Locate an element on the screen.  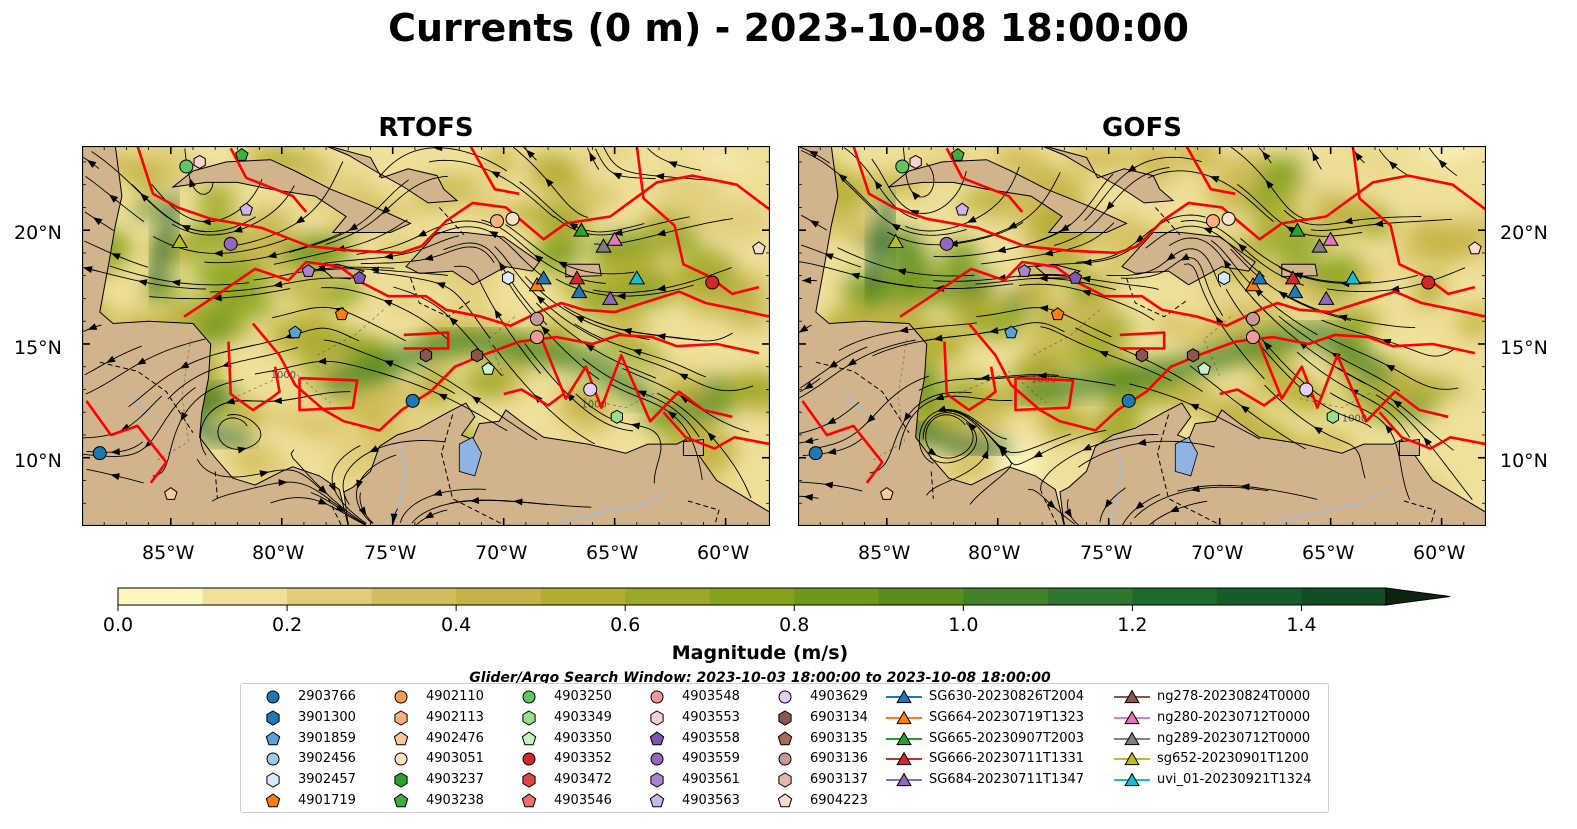
country-border is located at coordinates (1187, 469).